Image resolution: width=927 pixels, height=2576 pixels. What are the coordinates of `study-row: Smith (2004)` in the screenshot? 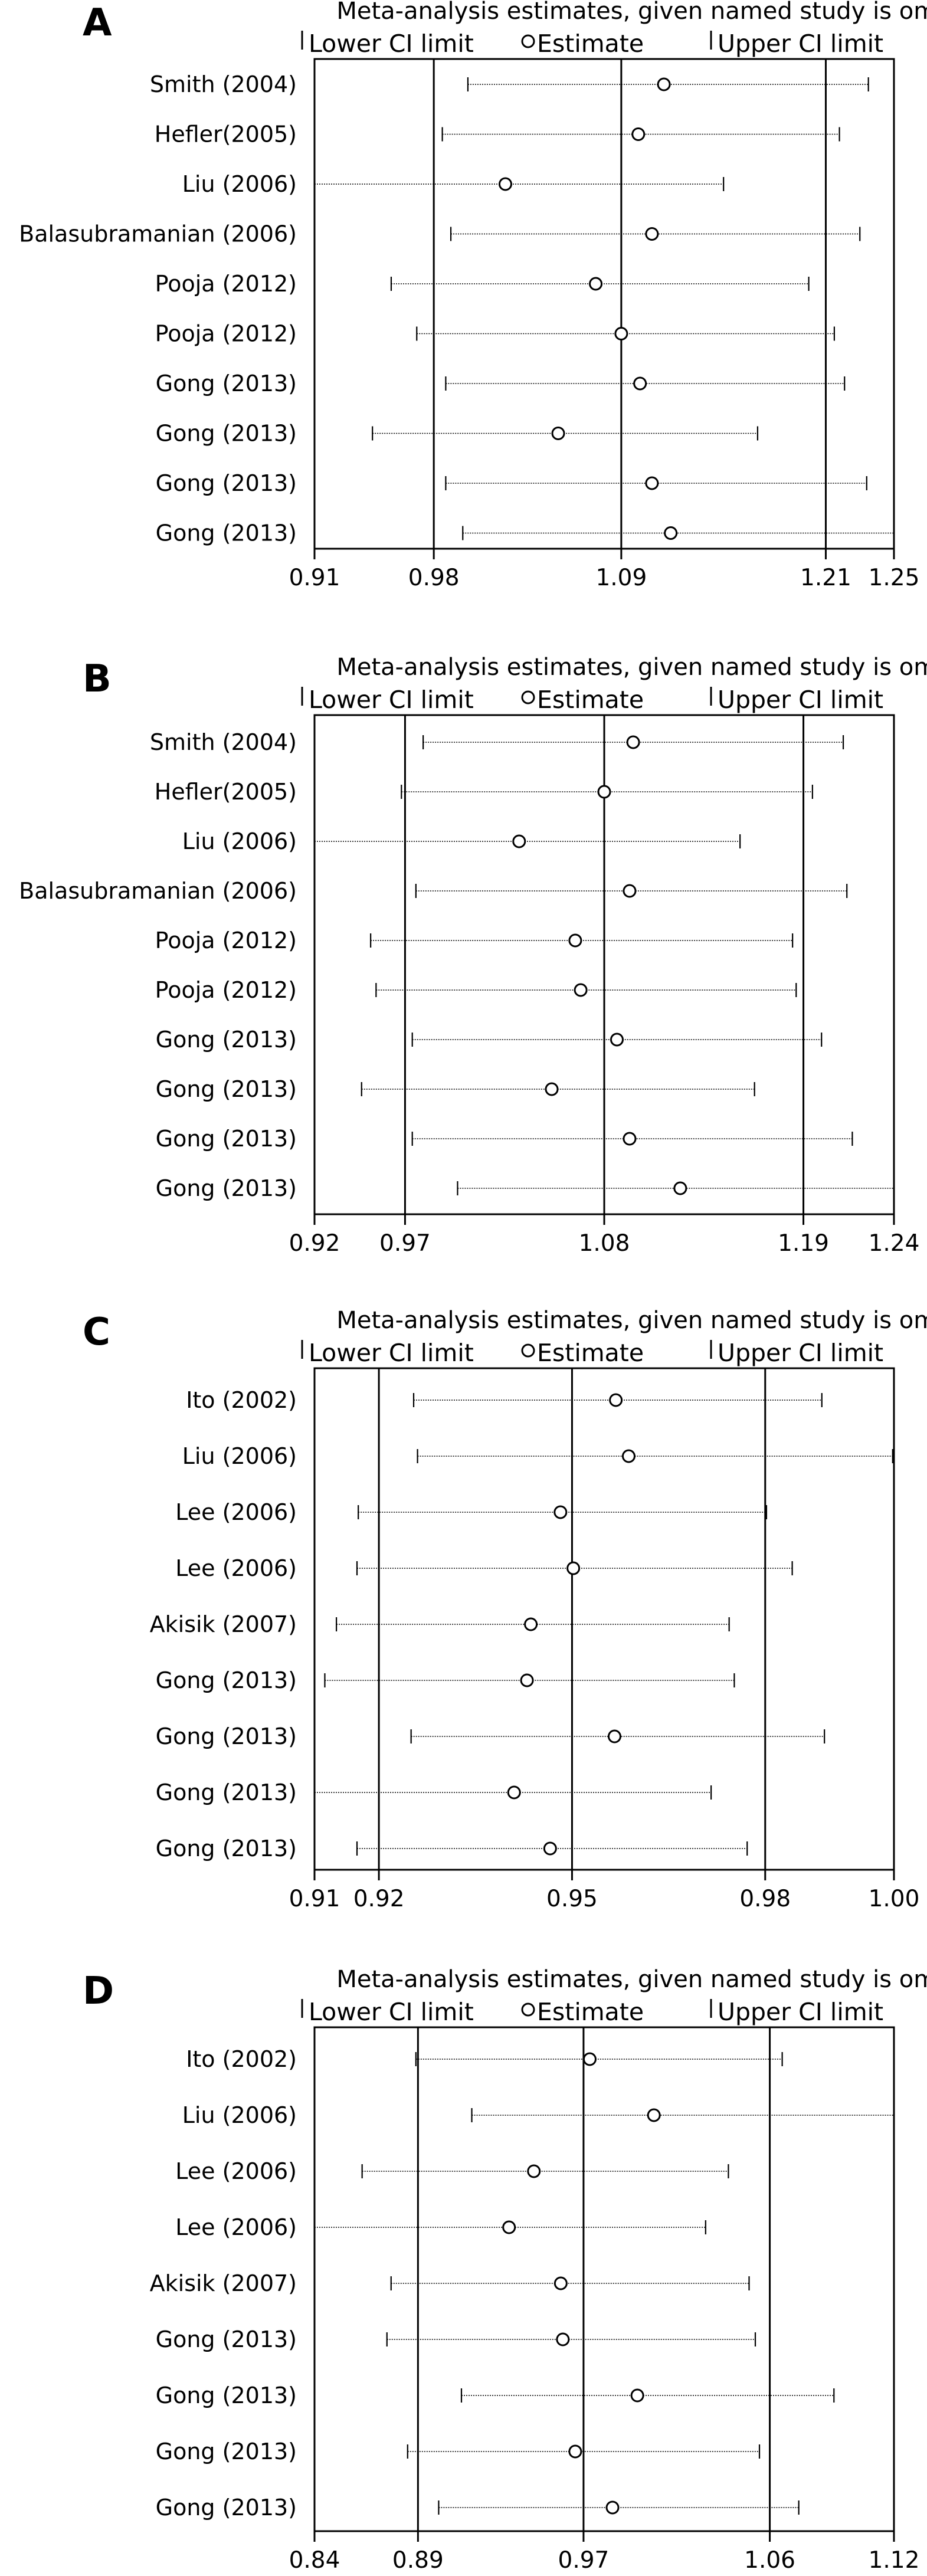 It's located at (497, 742).